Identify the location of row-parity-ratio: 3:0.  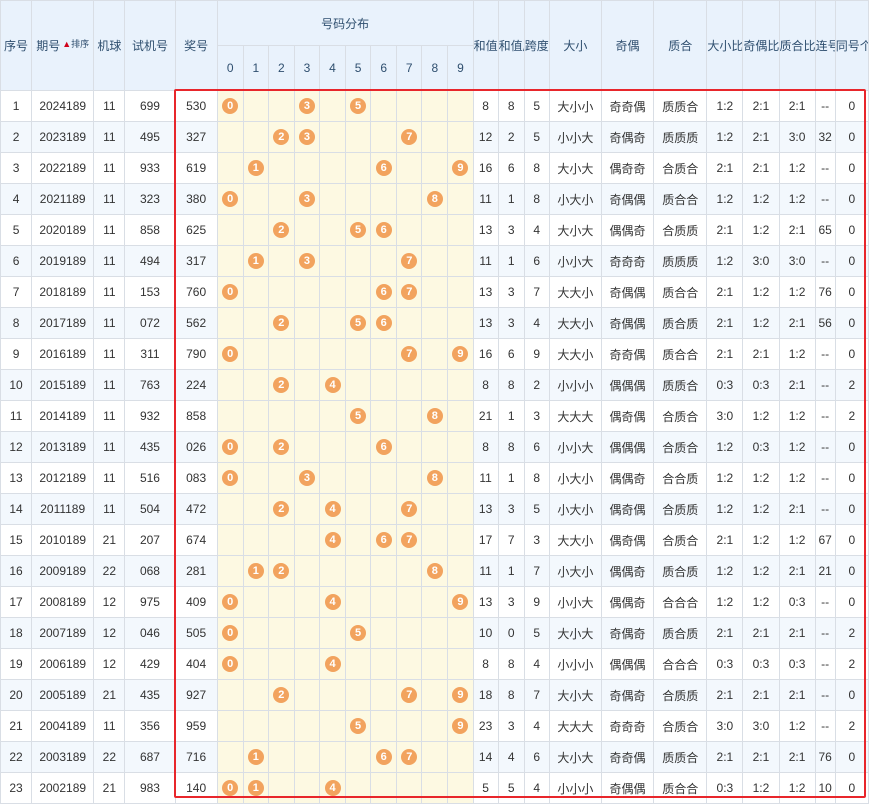
(761, 261).